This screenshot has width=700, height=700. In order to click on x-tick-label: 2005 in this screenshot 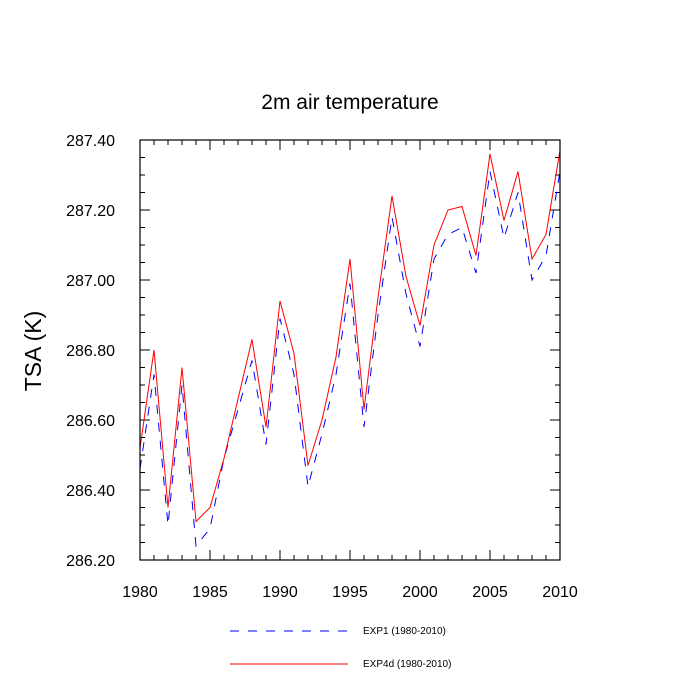, I will do `click(490, 592)`.